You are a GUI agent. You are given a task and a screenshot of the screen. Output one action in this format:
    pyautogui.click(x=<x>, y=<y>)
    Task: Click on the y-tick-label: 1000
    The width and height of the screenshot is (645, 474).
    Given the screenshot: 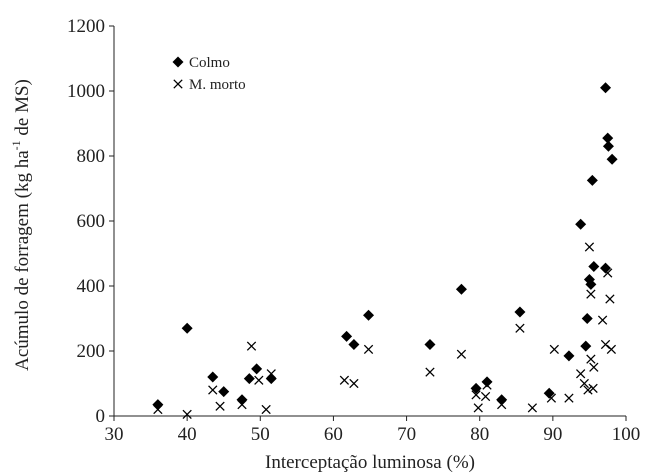 What is the action you would take?
    pyautogui.click(x=86, y=91)
    